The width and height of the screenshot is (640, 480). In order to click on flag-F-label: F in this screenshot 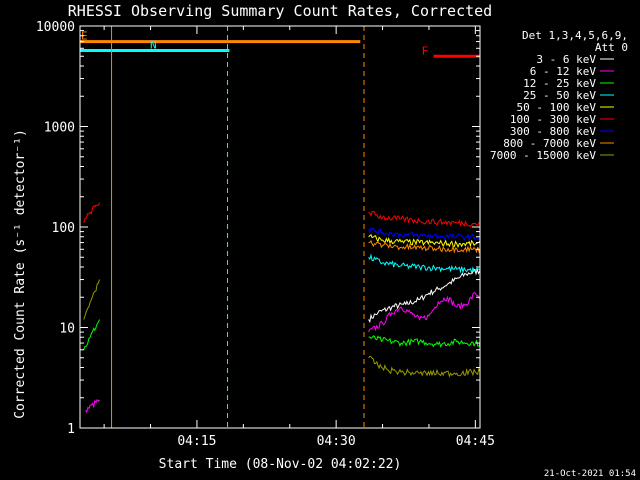, I will do `click(425, 50)`.